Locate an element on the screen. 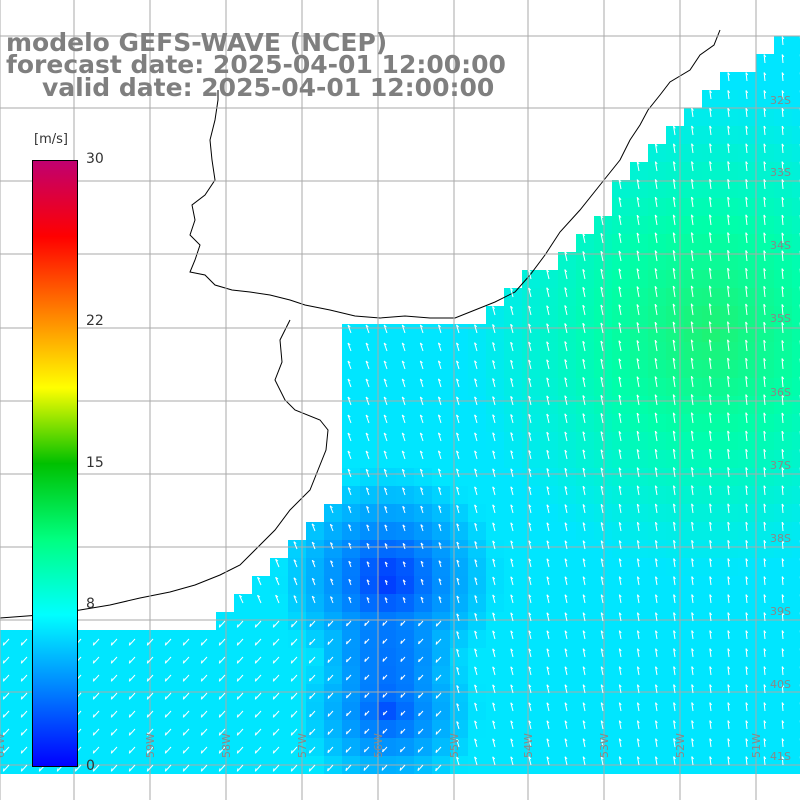 This screenshot has width=800, height=800. longitude-label: 56W is located at coordinates (378, 745).